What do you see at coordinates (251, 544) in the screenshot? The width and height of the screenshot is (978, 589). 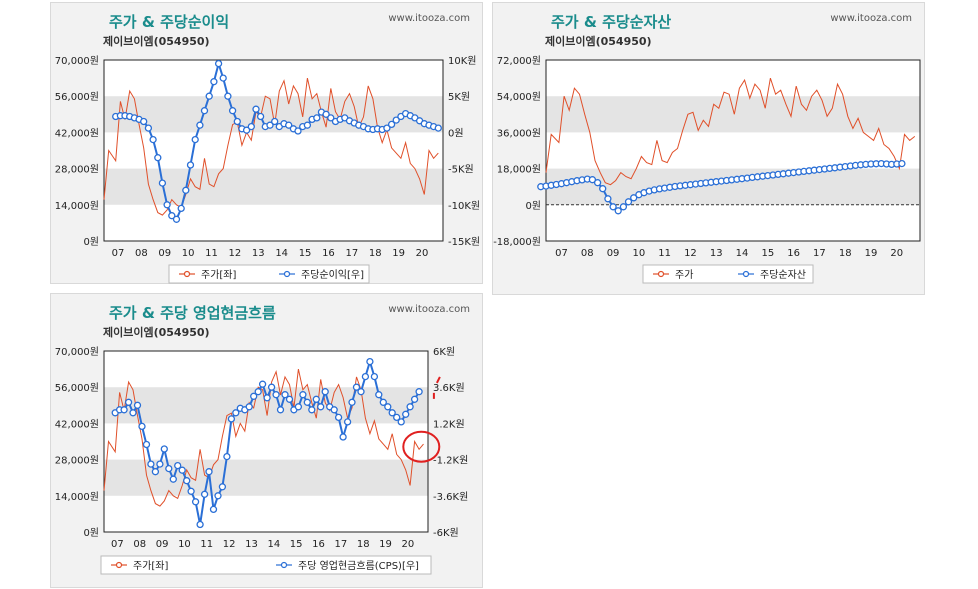 I see `x-tick: 13` at bounding box center [251, 544].